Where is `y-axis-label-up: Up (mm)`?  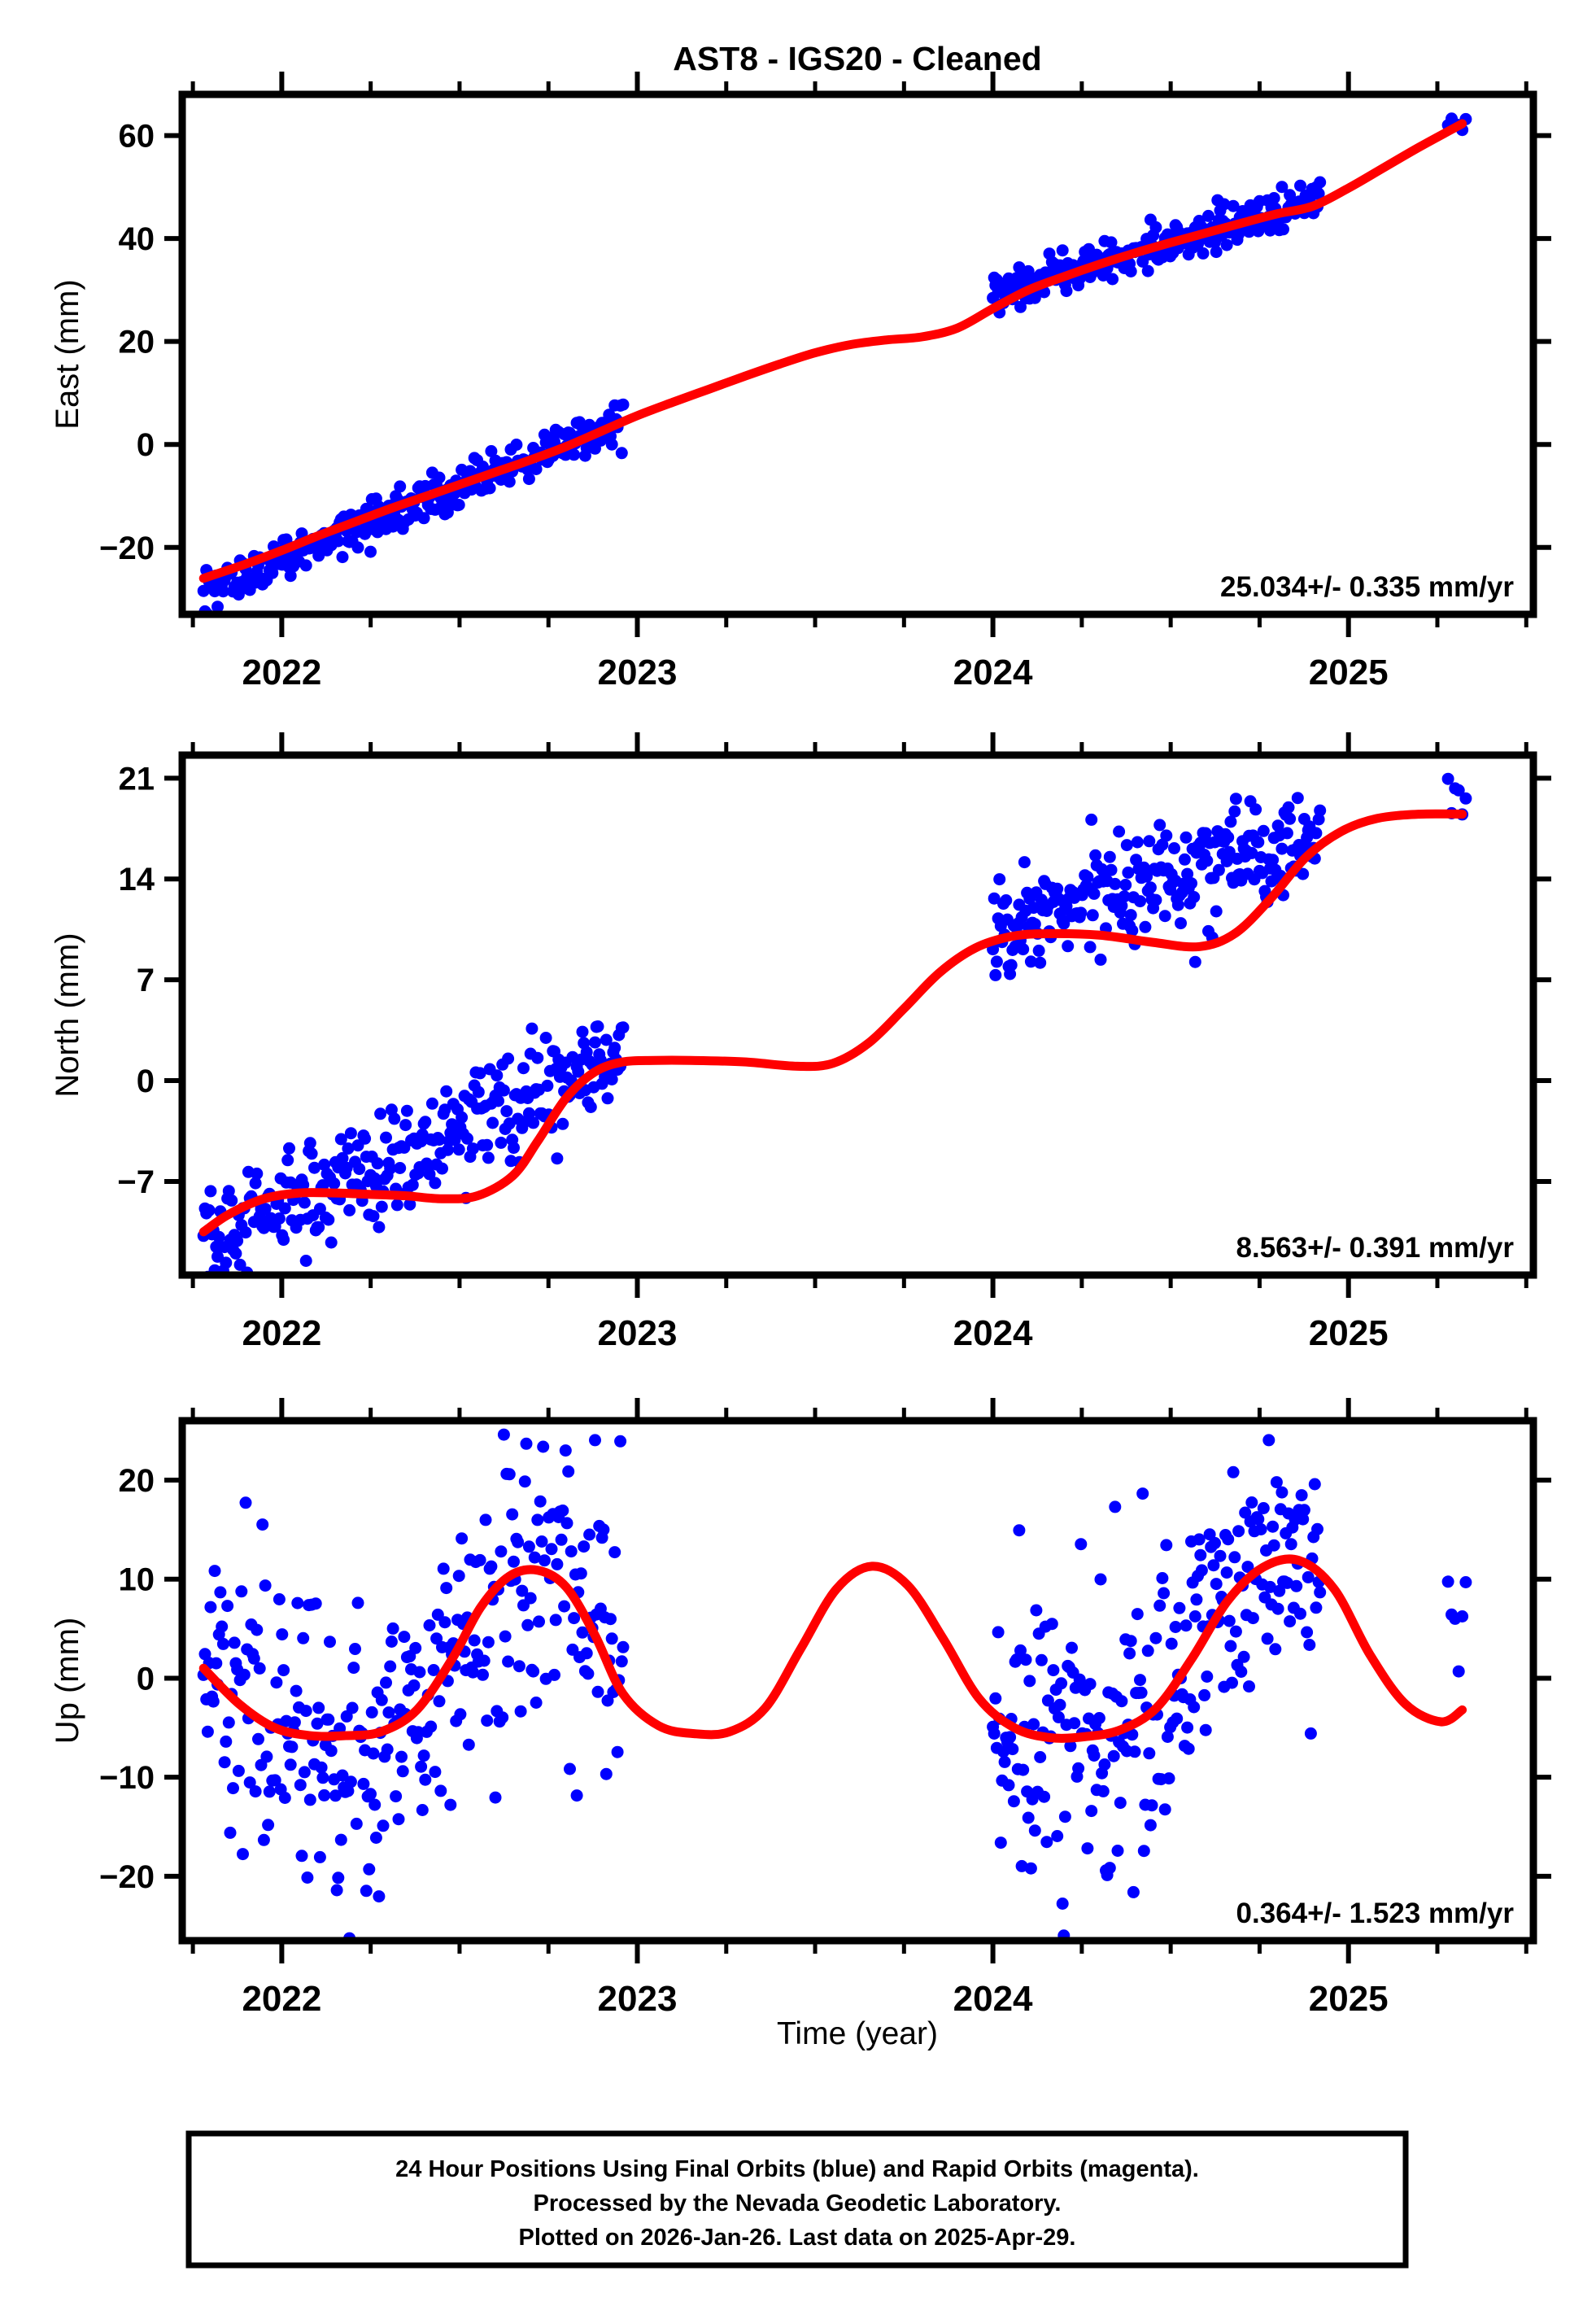
y-axis-label-up: Up (mm) is located at coordinates (67, 1681).